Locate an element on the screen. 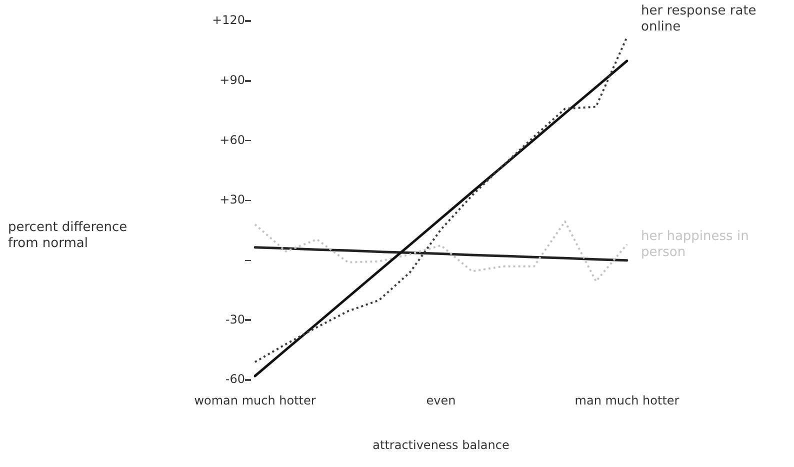  x-tick-label: woman much hotter is located at coordinates (255, 400).